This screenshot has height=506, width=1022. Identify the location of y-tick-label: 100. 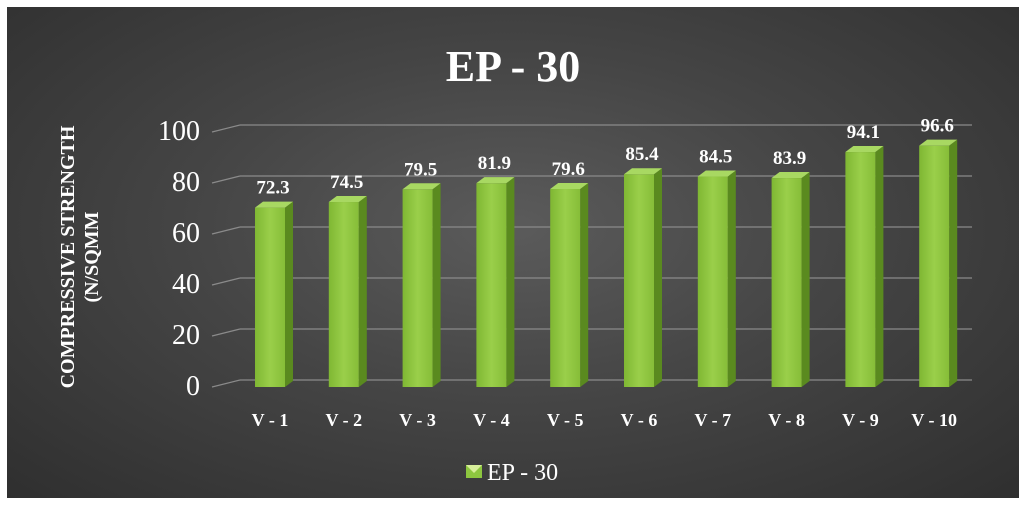
(179, 131).